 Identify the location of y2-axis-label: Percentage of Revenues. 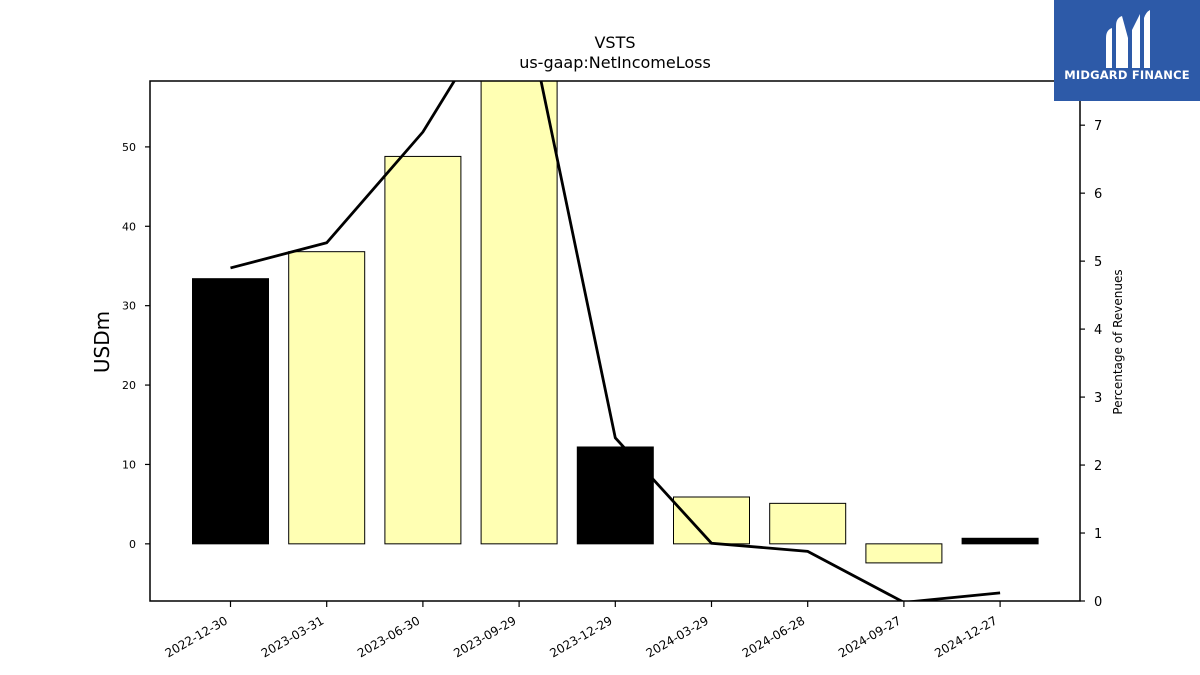
(1118, 341).